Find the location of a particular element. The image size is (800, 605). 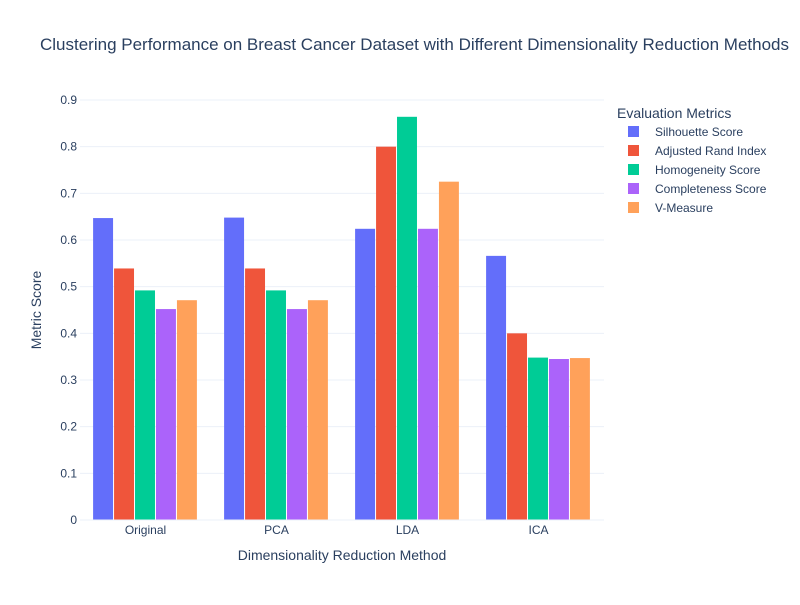

legend-item: V-Measure is located at coordinates (670, 208).